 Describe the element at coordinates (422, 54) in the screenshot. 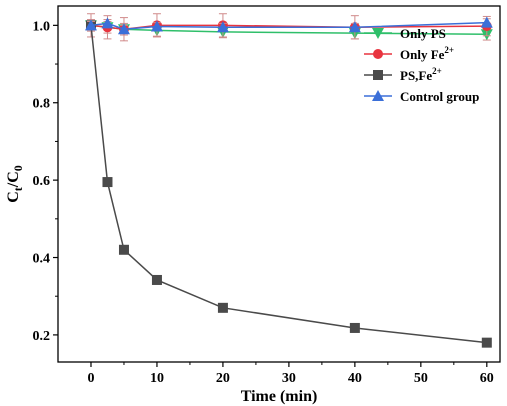

I see `legend-label-main: Only Fe` at that location.